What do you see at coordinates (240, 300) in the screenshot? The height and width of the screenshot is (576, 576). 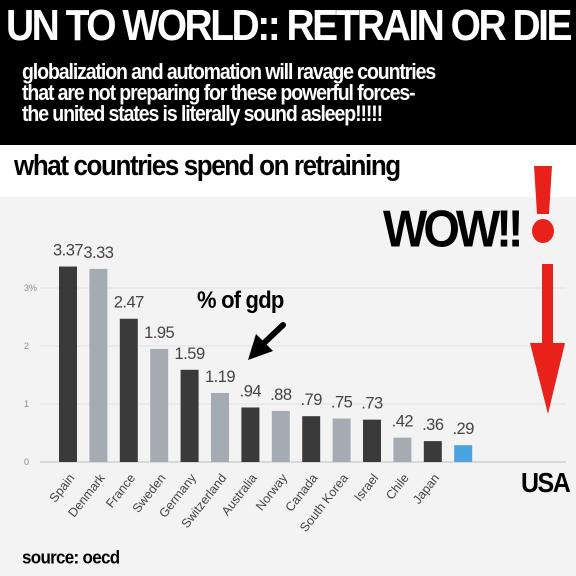 I see `percent-of-gdp-annotation: % of gdp` at bounding box center [240, 300].